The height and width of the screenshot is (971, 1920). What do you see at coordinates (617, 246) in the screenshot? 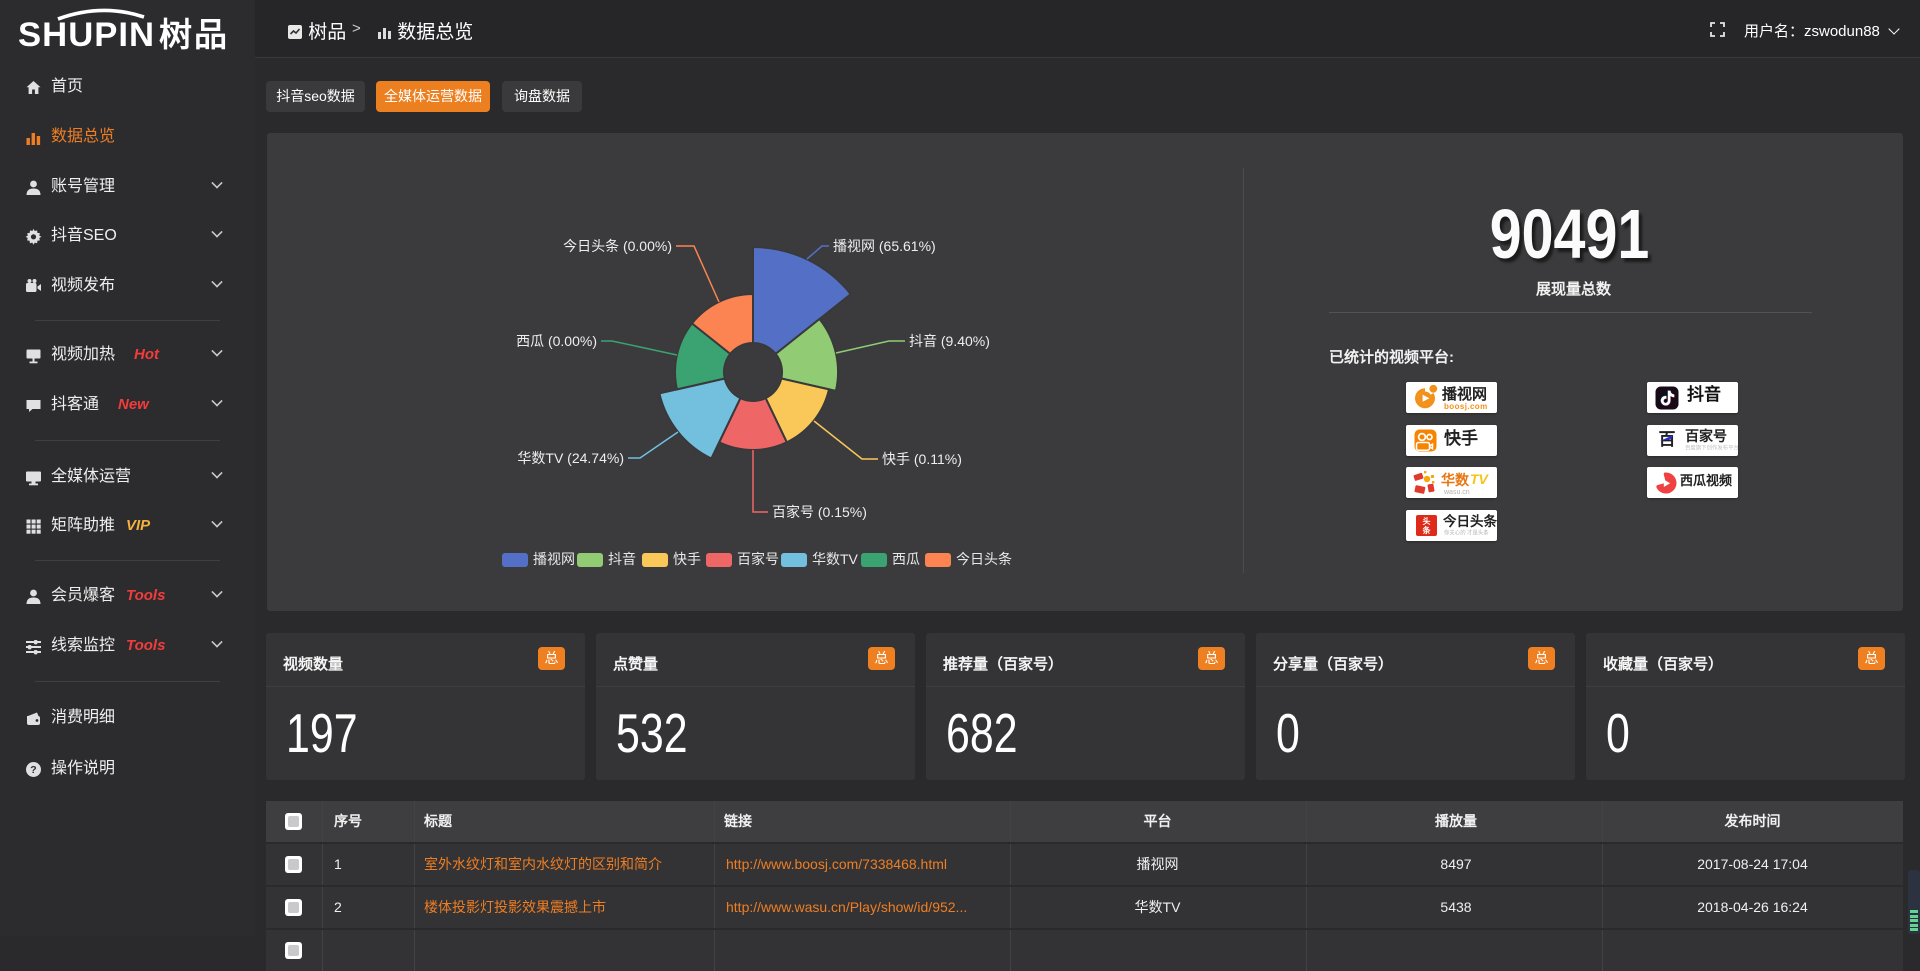
I see `svg-text: 今日头条 (0.00%)` at bounding box center [617, 246].